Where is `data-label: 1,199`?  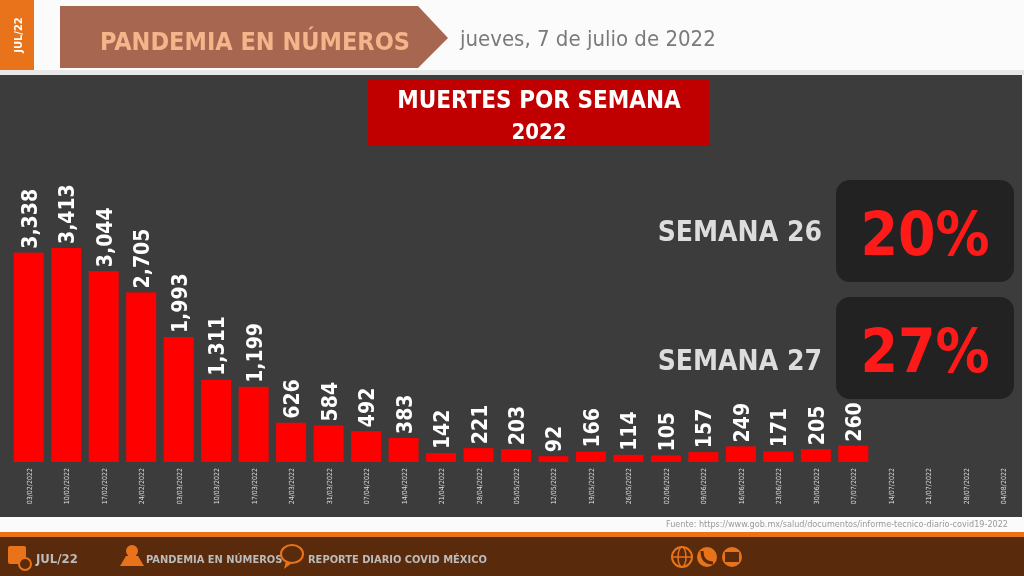 data-label: 1,199 is located at coordinates (254, 353).